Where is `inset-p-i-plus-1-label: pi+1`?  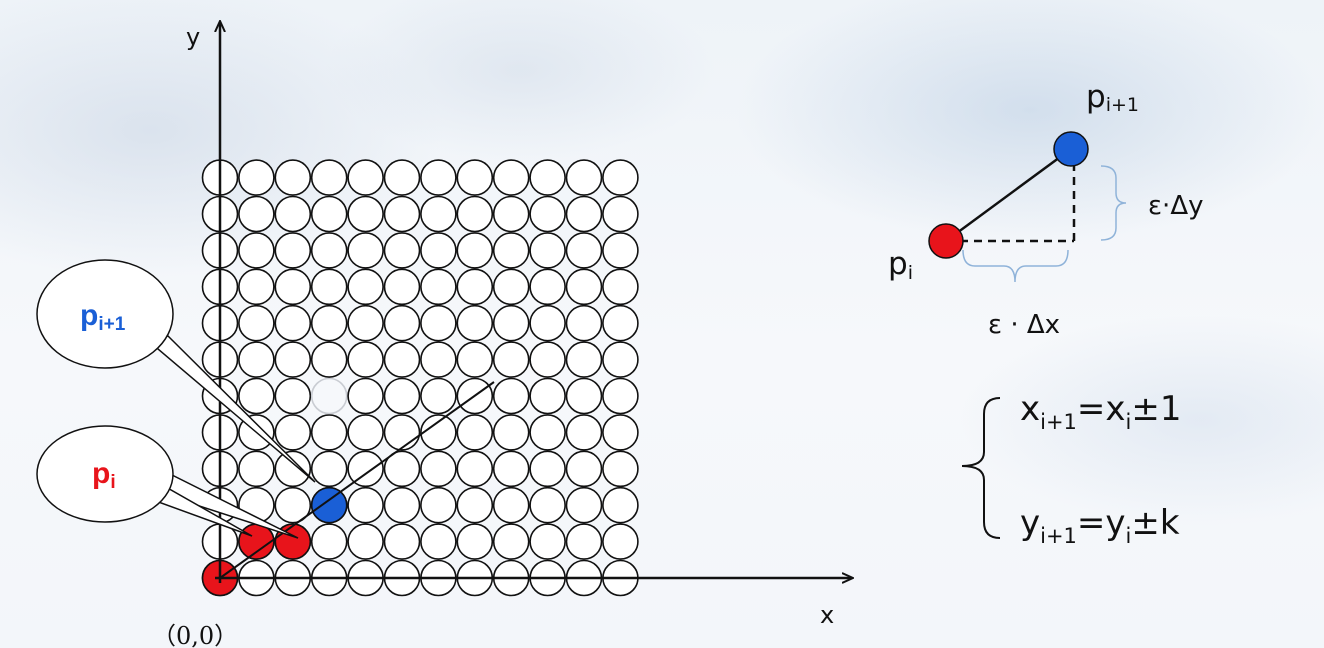
inset-p-i-plus-1-label: pi+1 is located at coordinates (1112, 97).